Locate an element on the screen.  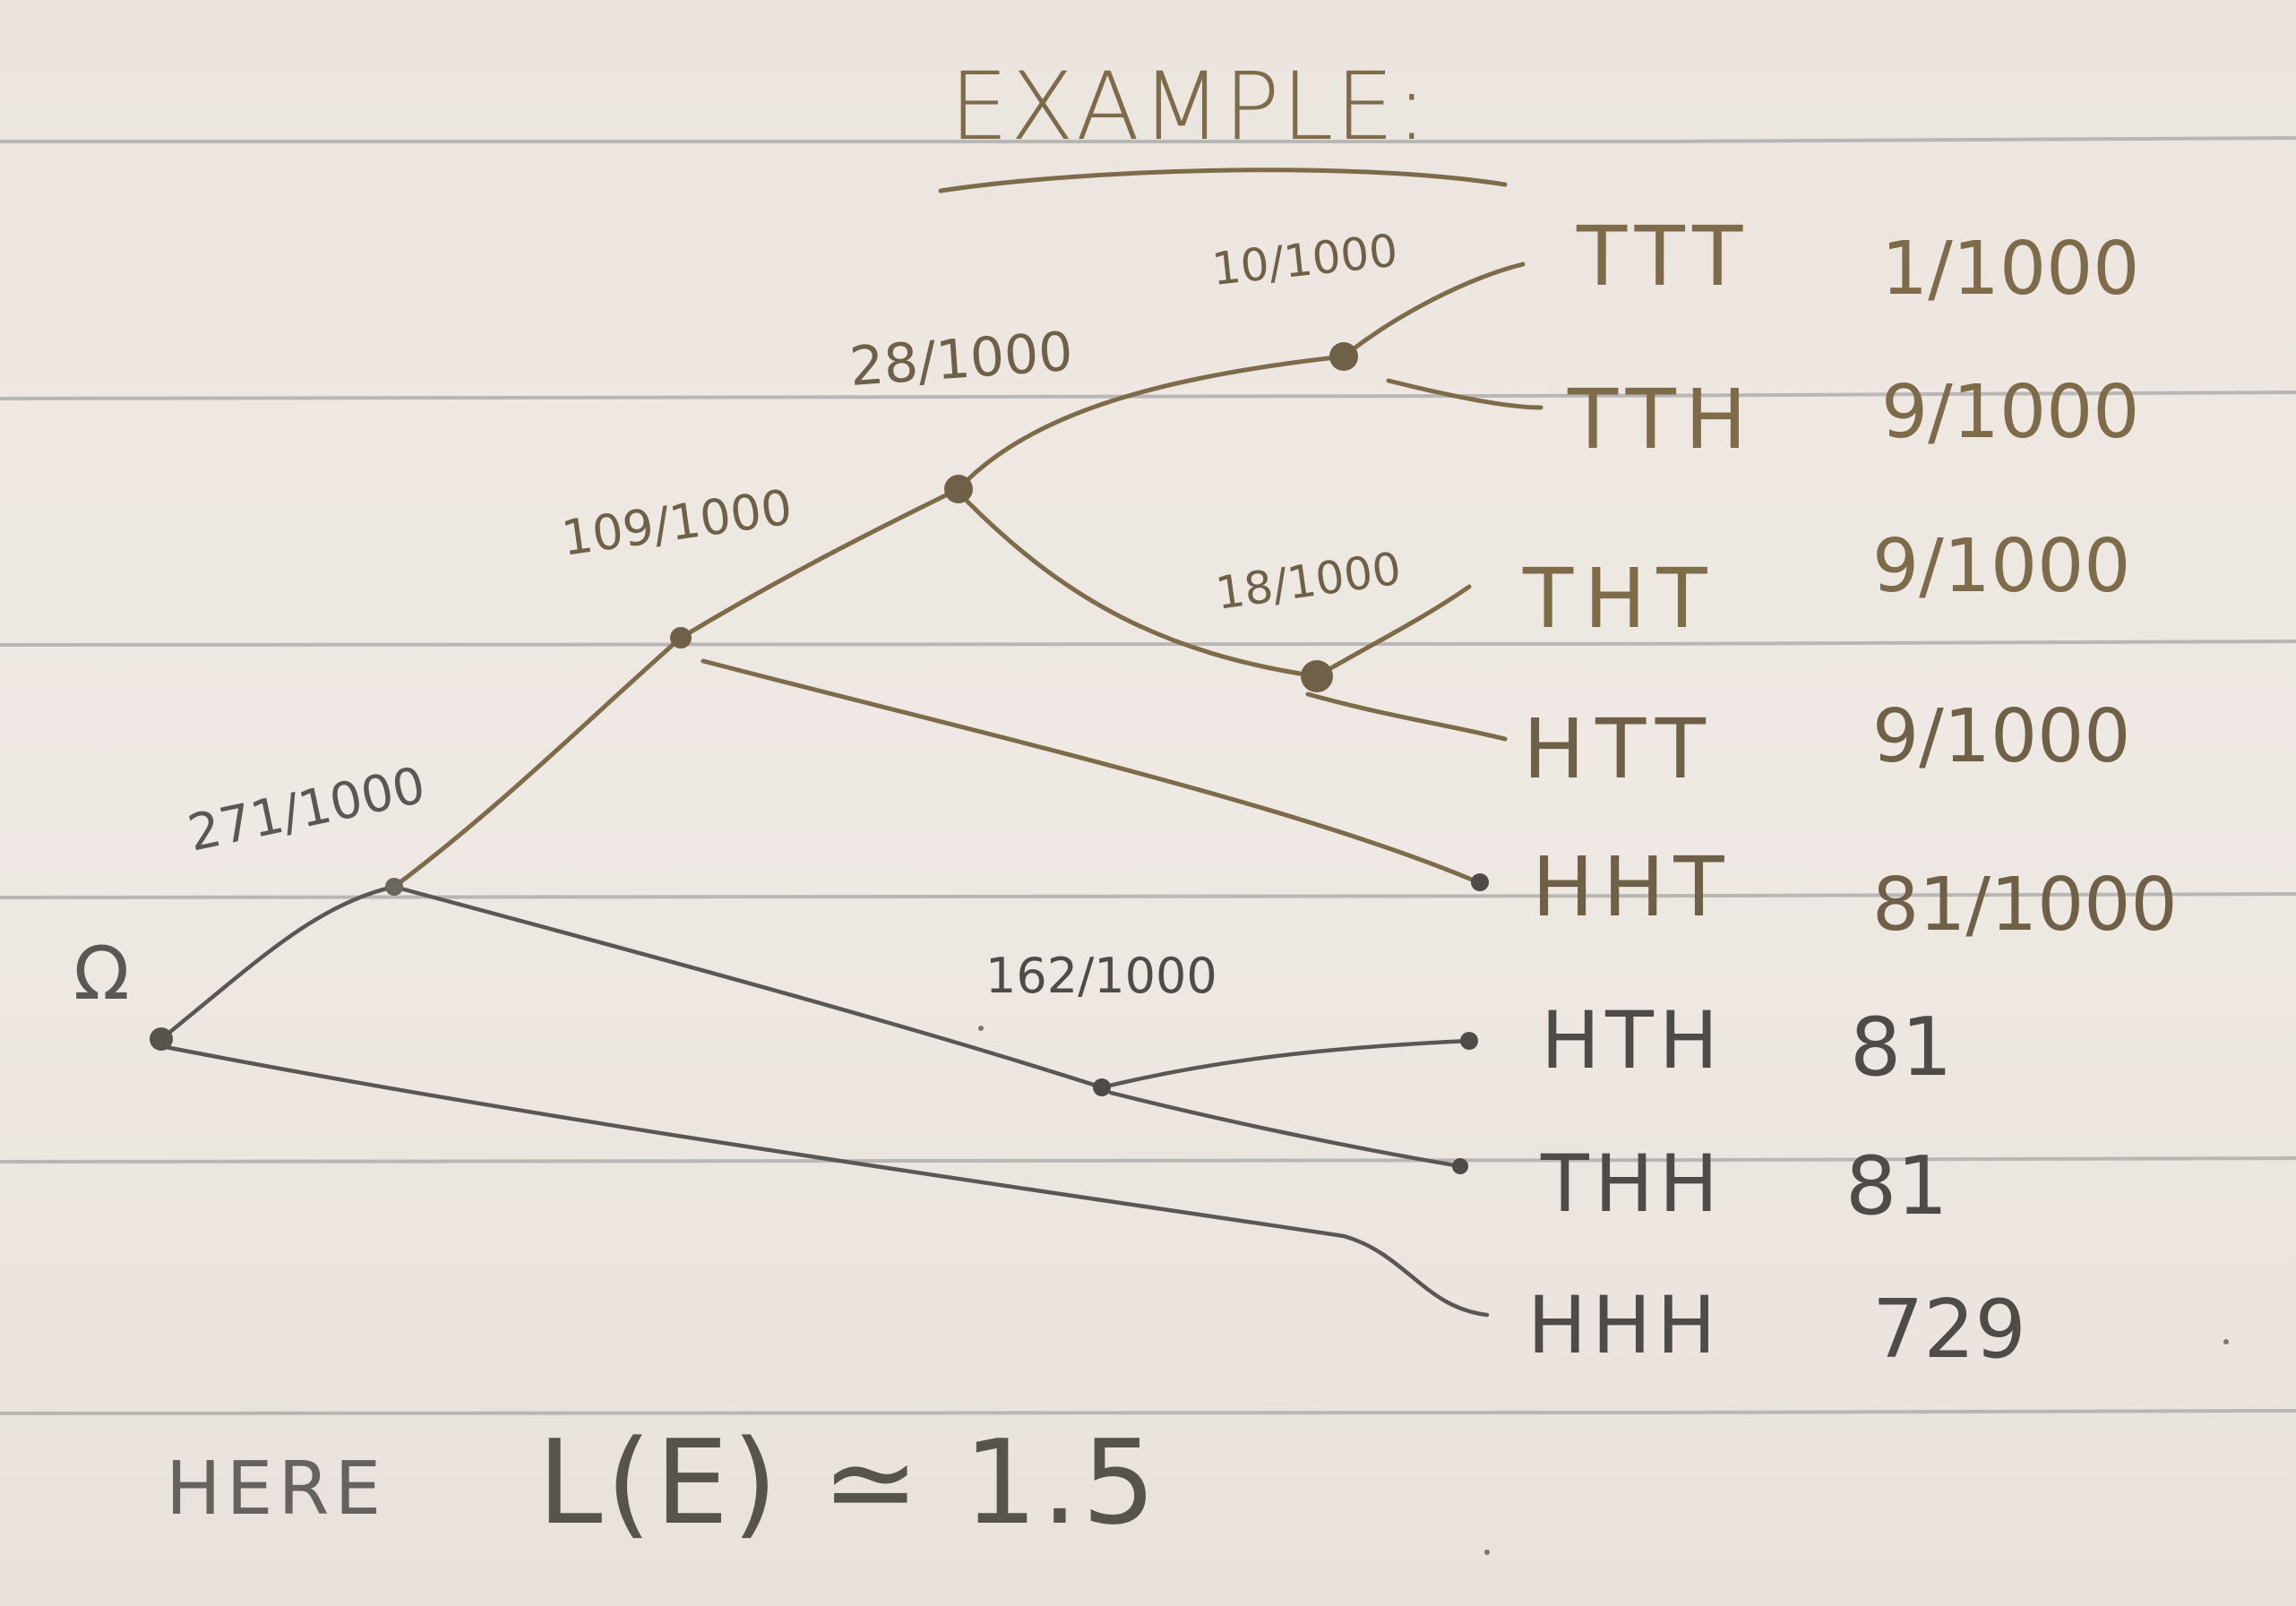
outcome-probability: 729 is located at coordinates (1949, 1330).